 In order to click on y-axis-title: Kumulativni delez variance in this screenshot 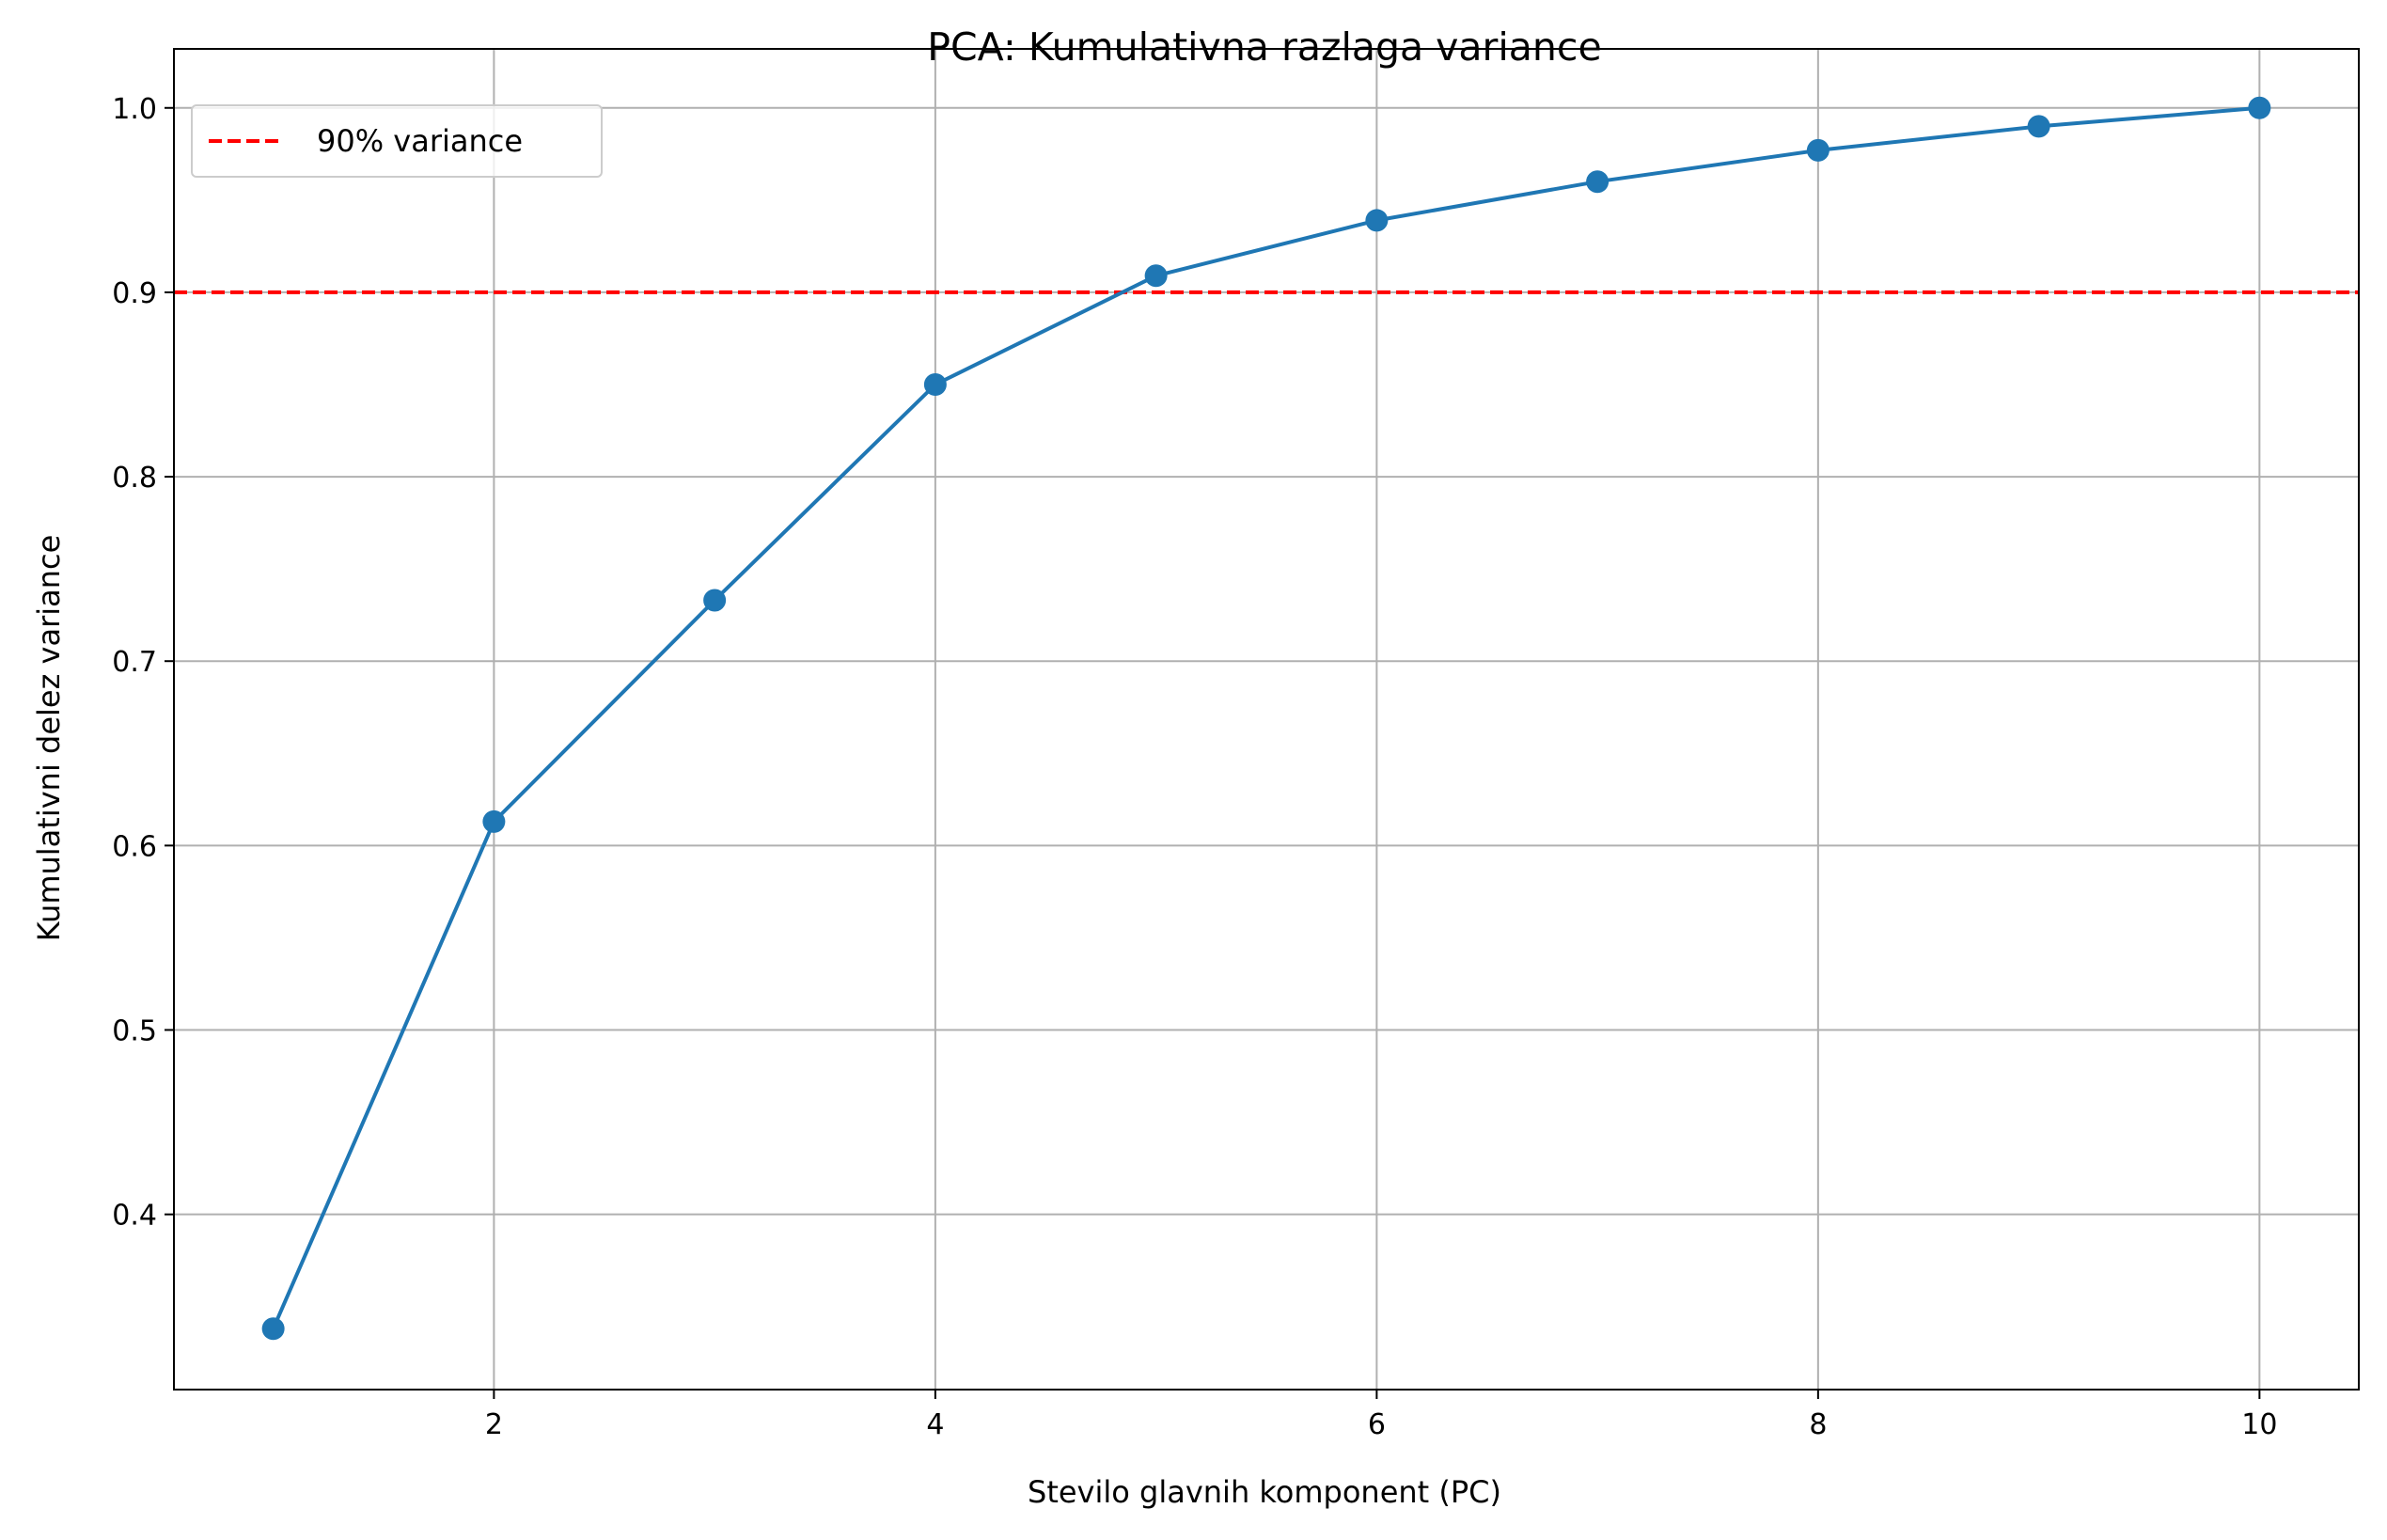, I will do `click(49, 738)`.